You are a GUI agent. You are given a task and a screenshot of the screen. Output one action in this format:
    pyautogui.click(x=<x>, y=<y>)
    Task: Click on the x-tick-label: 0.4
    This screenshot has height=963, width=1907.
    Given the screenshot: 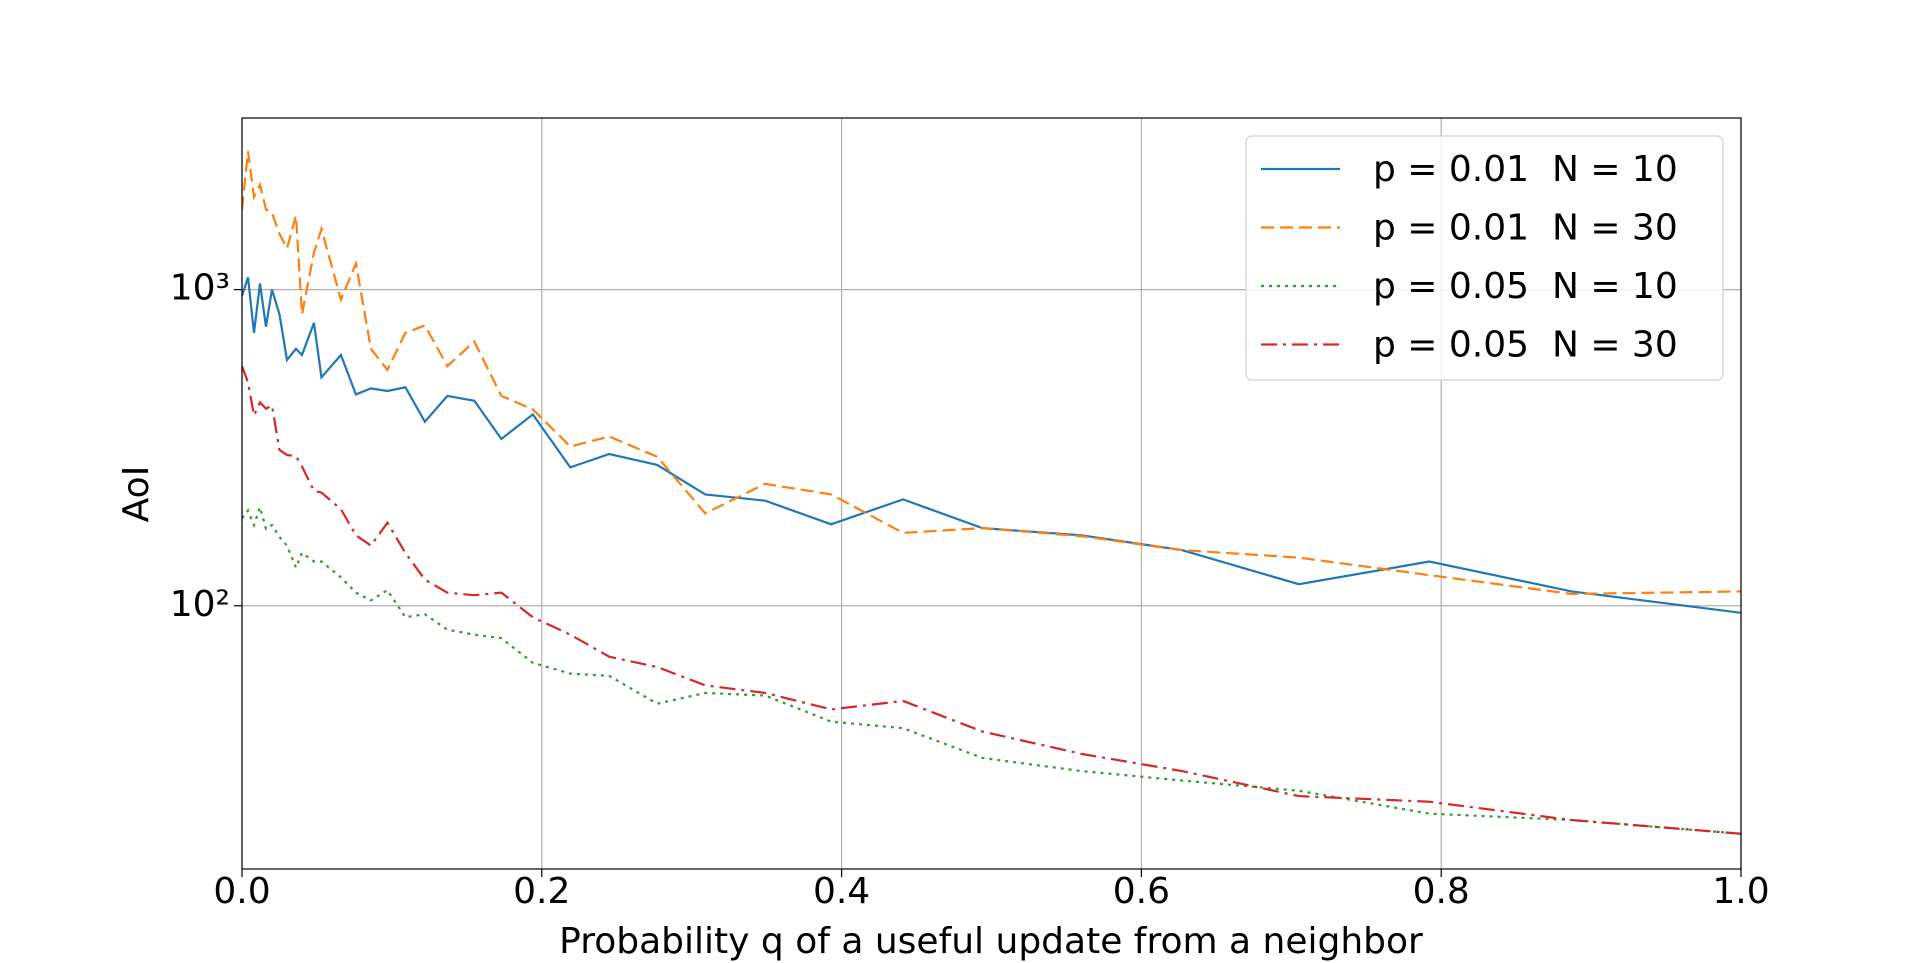 What is the action you would take?
    pyautogui.click(x=841, y=891)
    